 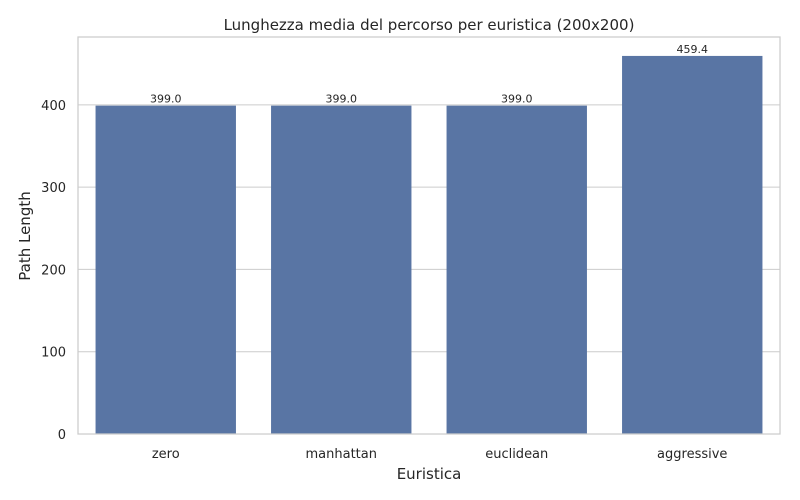 What do you see at coordinates (62, 435) in the screenshot?
I see `y-tick-label: 0` at bounding box center [62, 435].